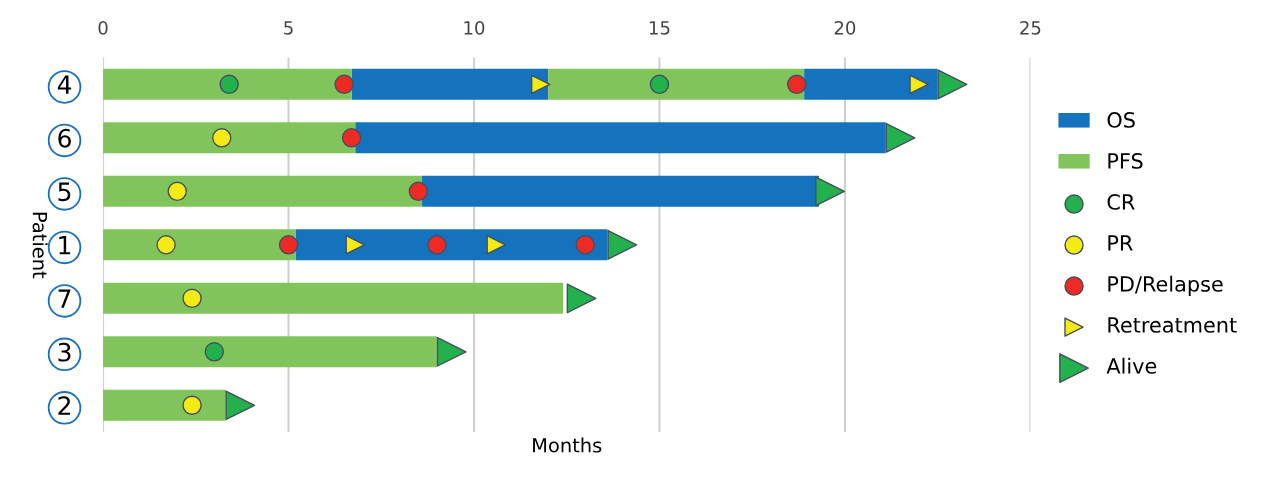 This screenshot has height=480, width=1288. I want to click on legend-label: PR, so click(1120, 243).